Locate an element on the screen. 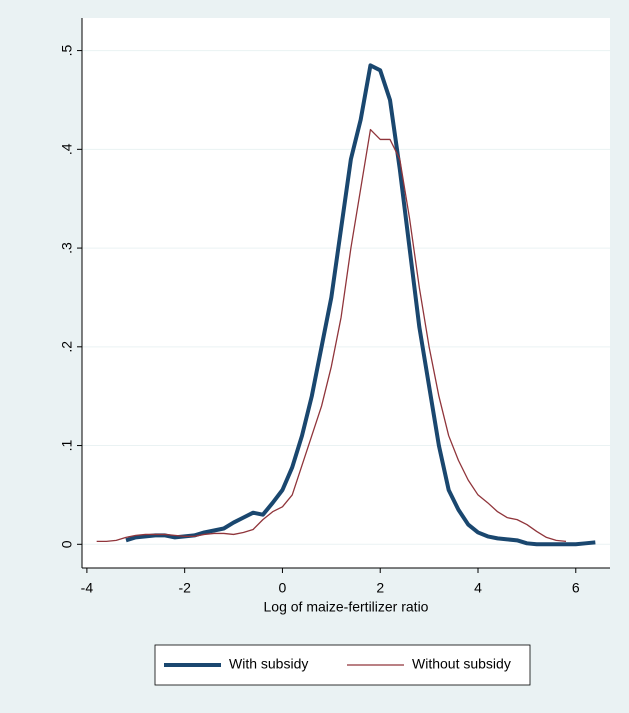 The width and height of the screenshot is (629, 713). y-tick-label: .2 is located at coordinates (67, 347).